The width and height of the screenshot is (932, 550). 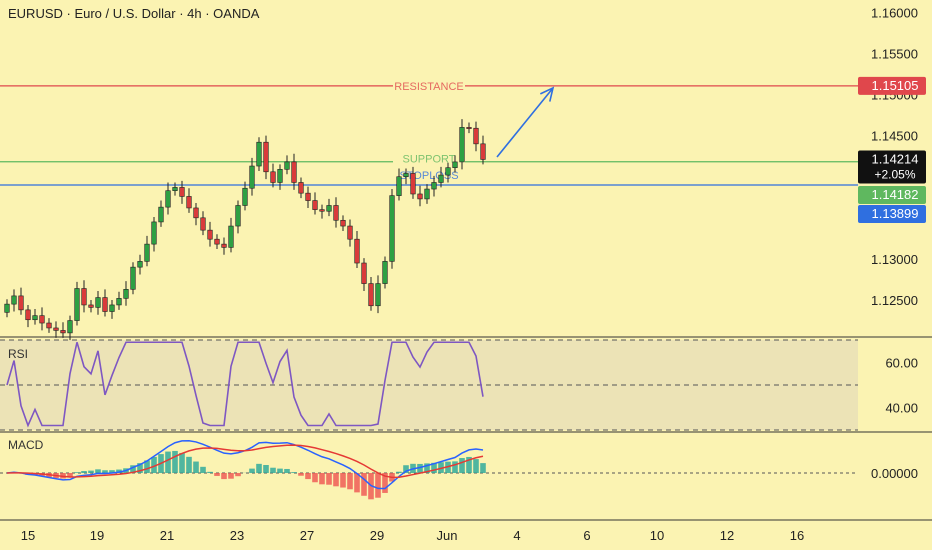 I want to click on x-tick-label: 21, so click(x=167, y=535).